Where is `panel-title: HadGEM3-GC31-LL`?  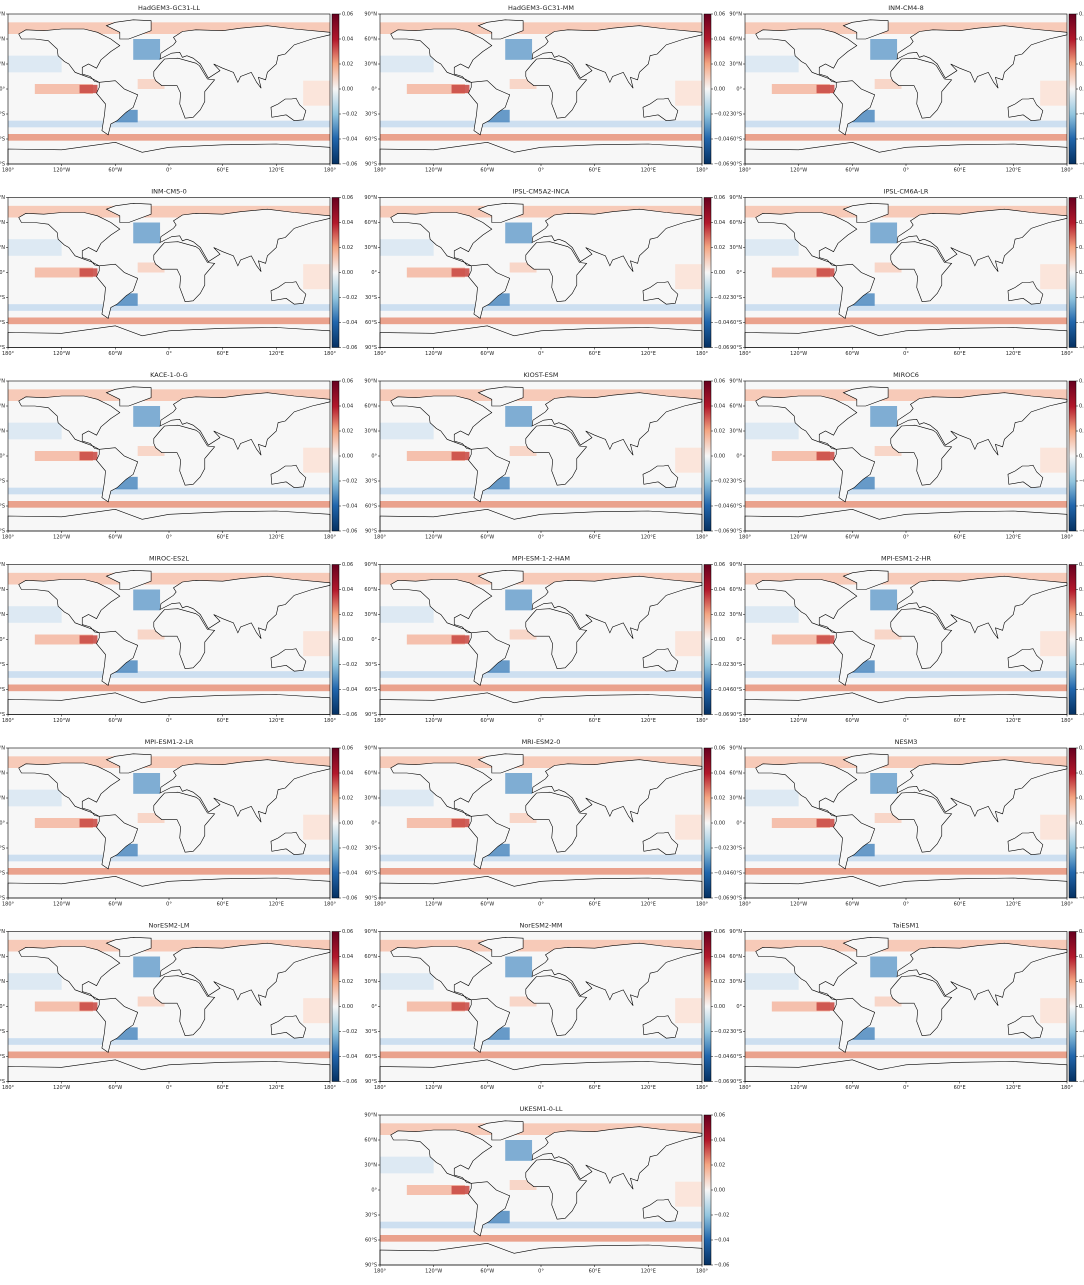
panel-title: HadGEM3-GC31-LL is located at coordinates (169, 8).